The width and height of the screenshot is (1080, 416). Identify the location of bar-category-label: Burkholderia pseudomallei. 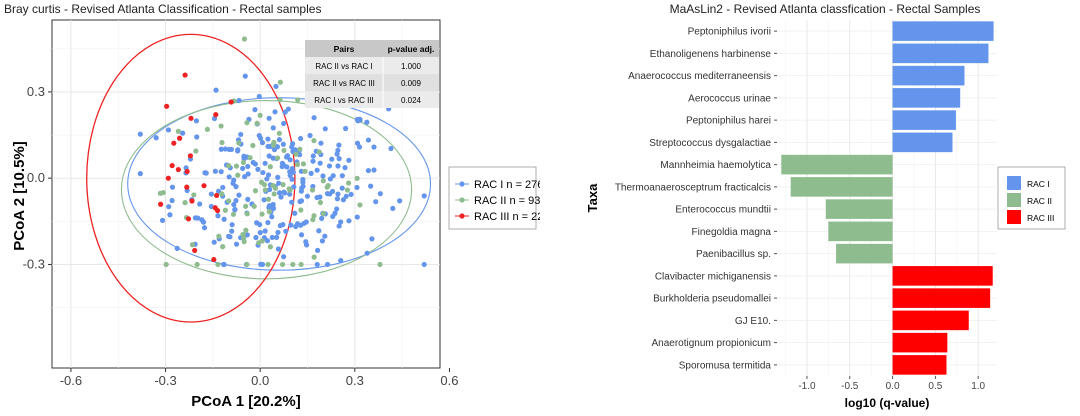
(712, 299).